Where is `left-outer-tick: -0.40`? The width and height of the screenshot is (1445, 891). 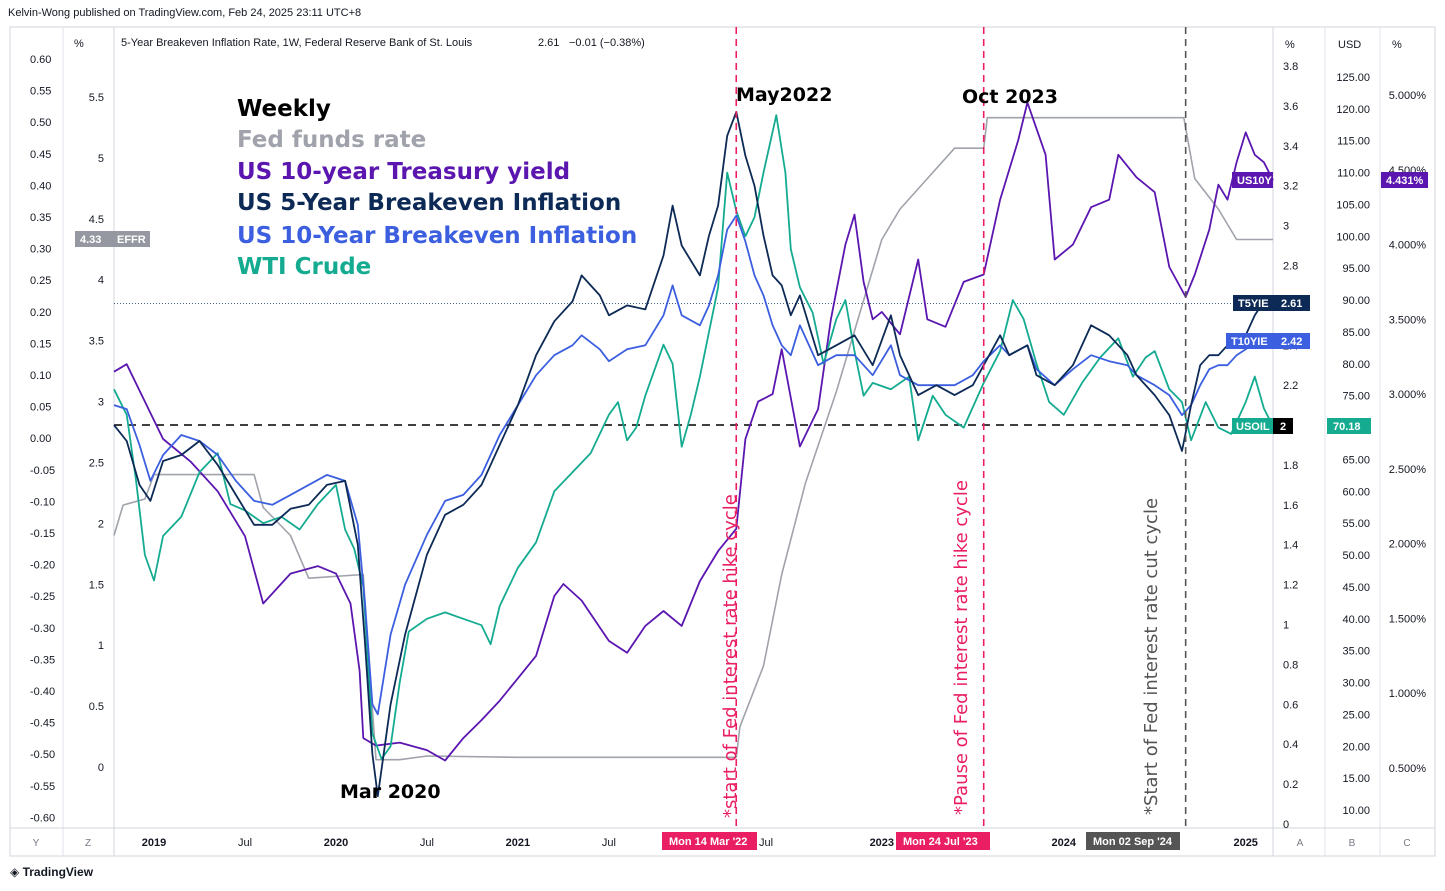
left-outer-tick: -0.40 is located at coordinates (42, 692).